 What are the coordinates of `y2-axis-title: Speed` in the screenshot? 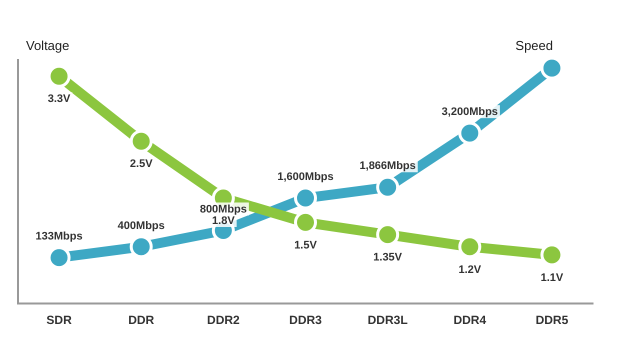 It's located at (534, 45).